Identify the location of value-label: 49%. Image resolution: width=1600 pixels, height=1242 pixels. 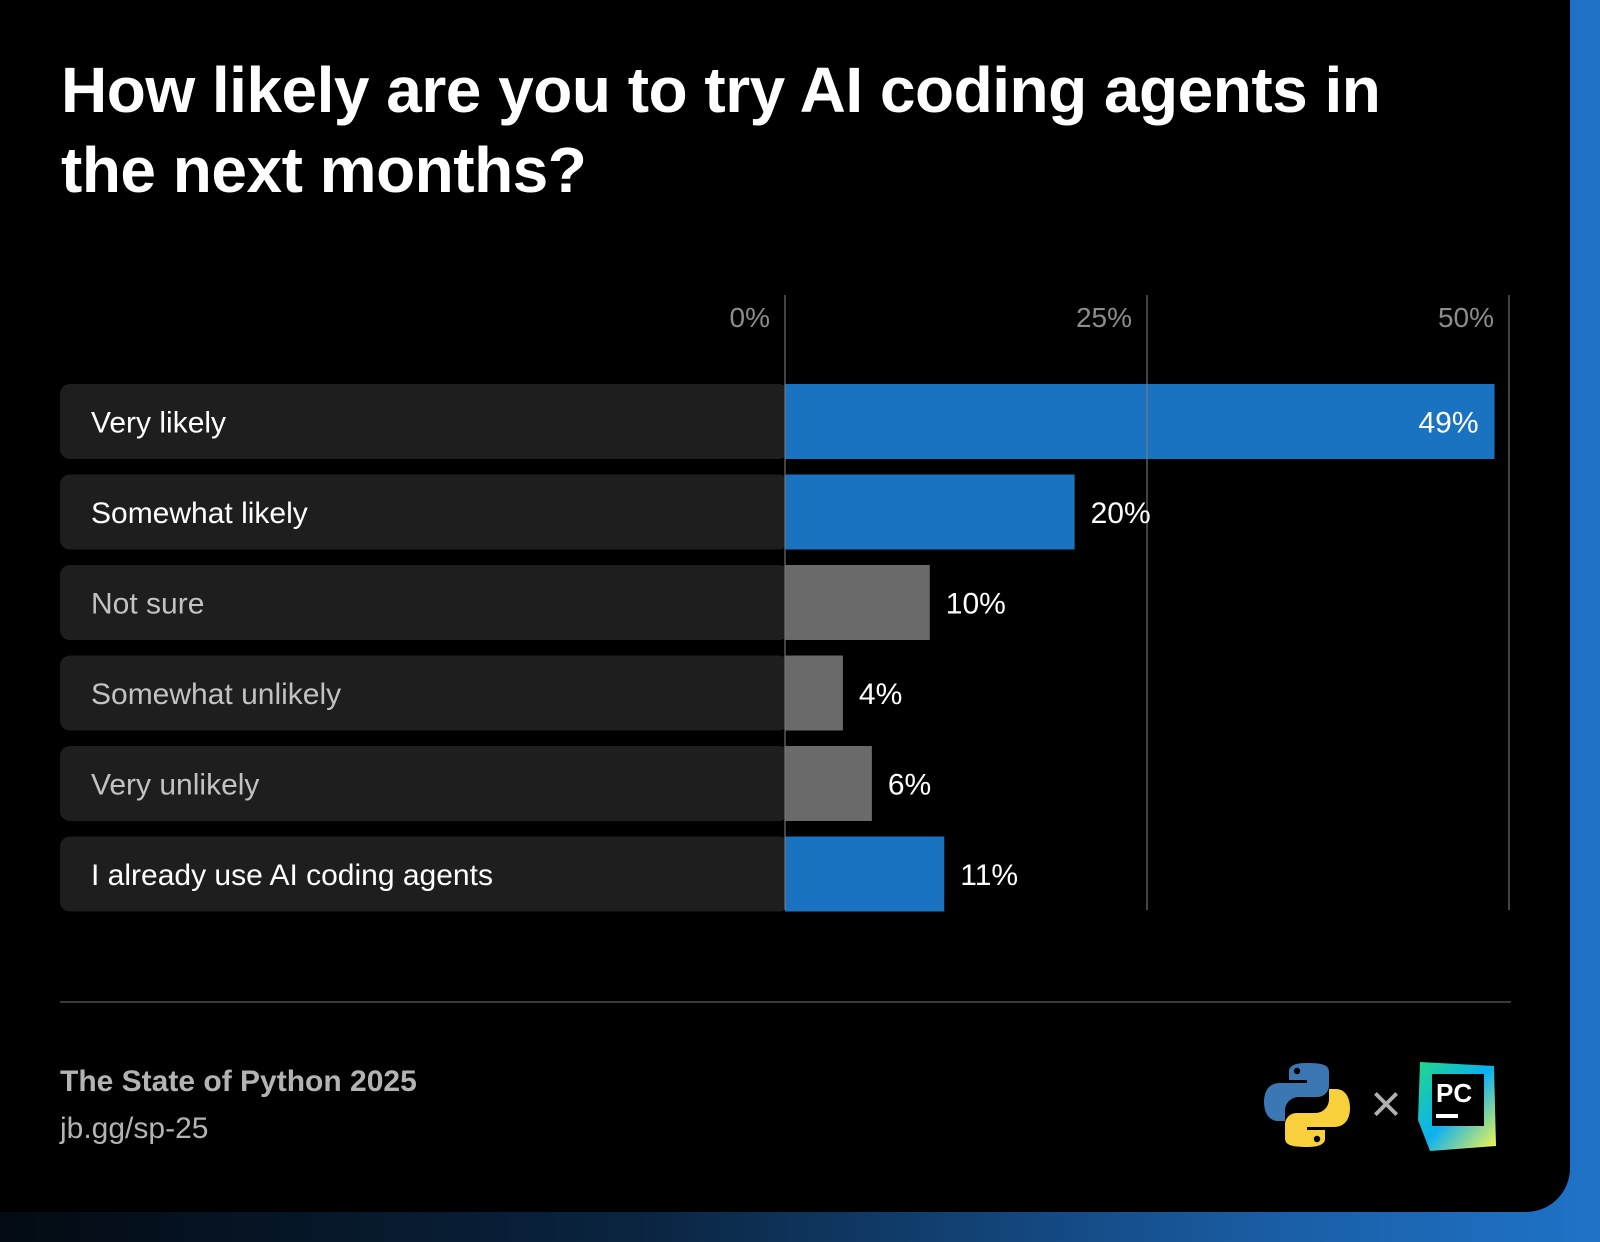
(1448, 423).